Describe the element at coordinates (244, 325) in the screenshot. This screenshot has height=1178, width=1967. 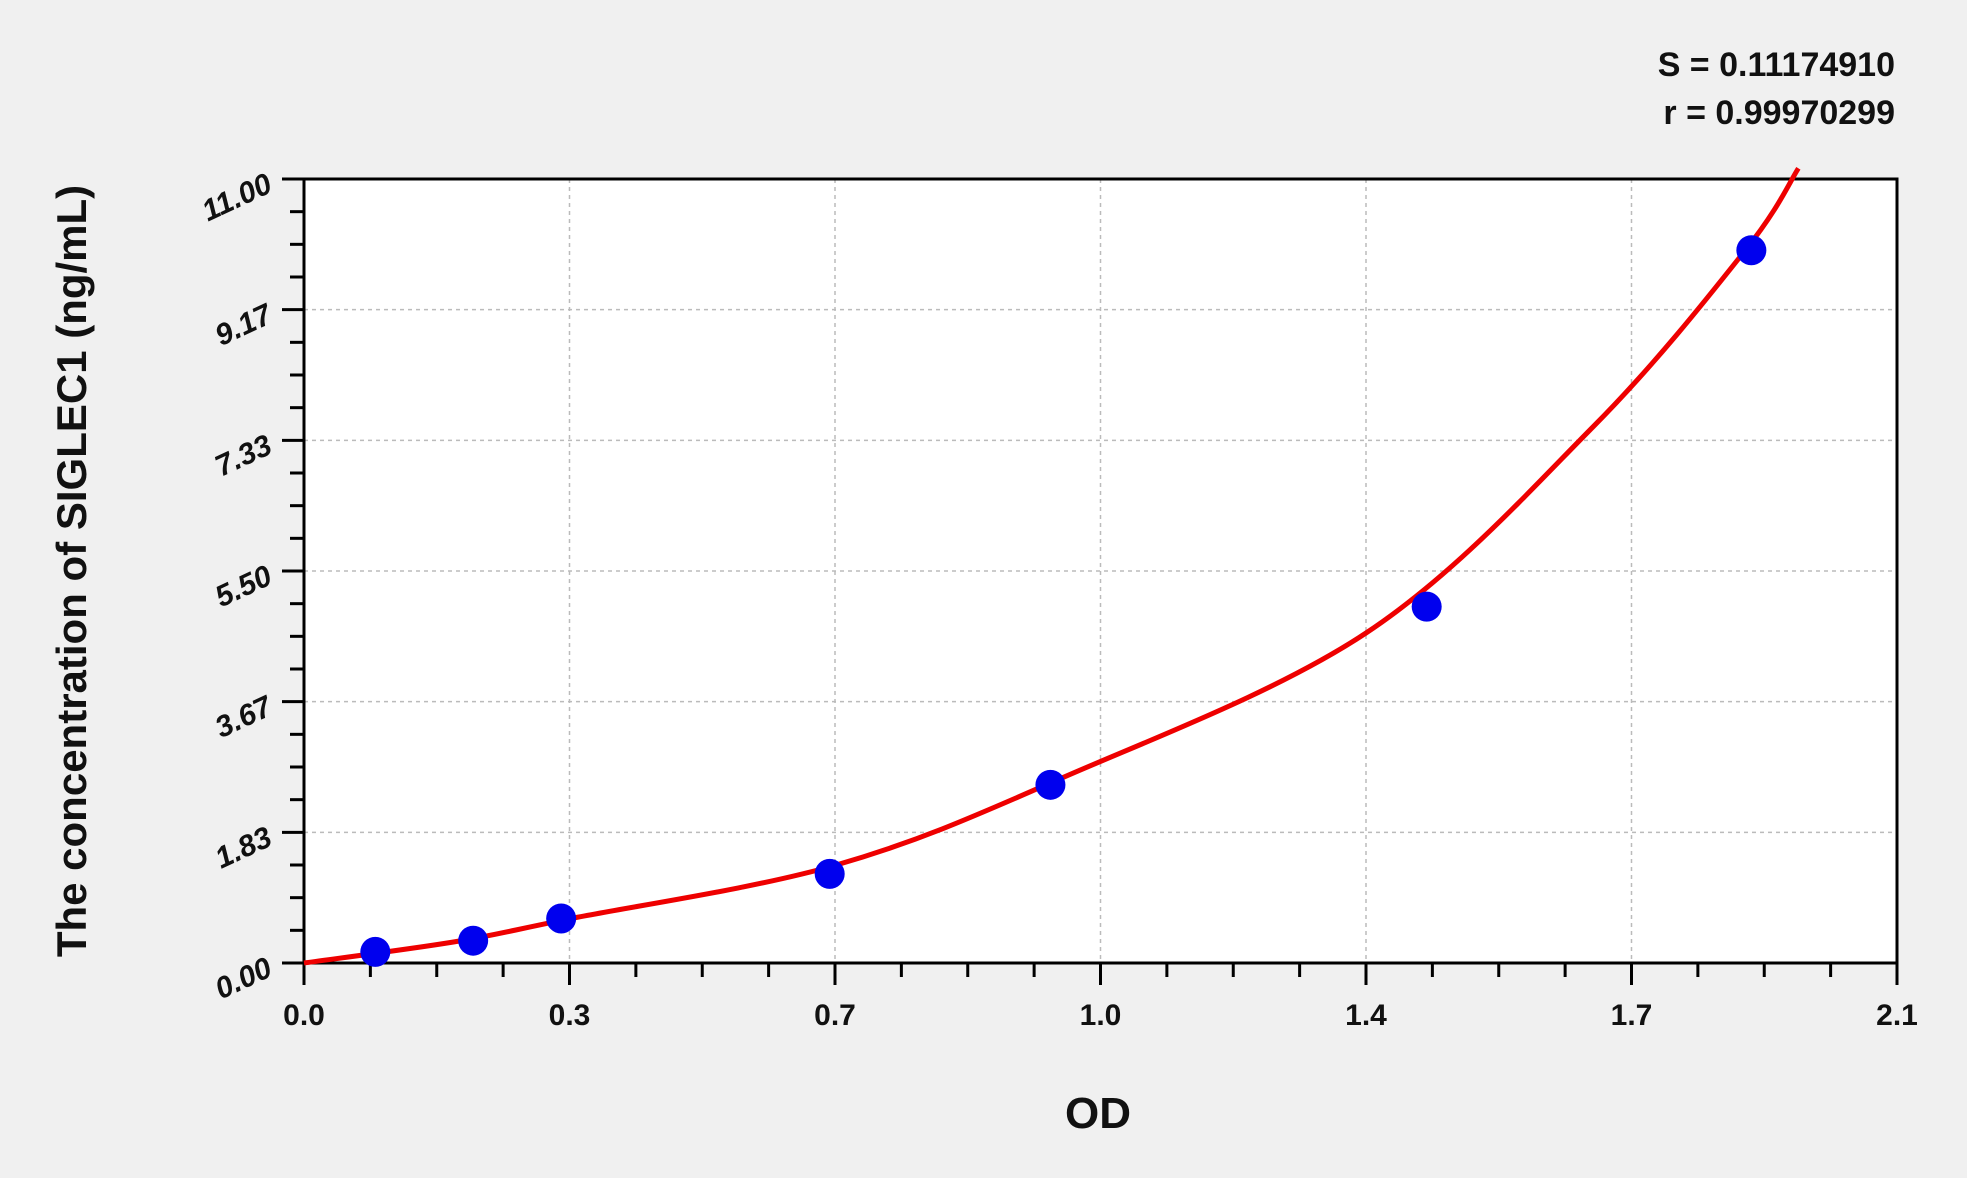
I see `y-tick-label: 9.17` at that location.